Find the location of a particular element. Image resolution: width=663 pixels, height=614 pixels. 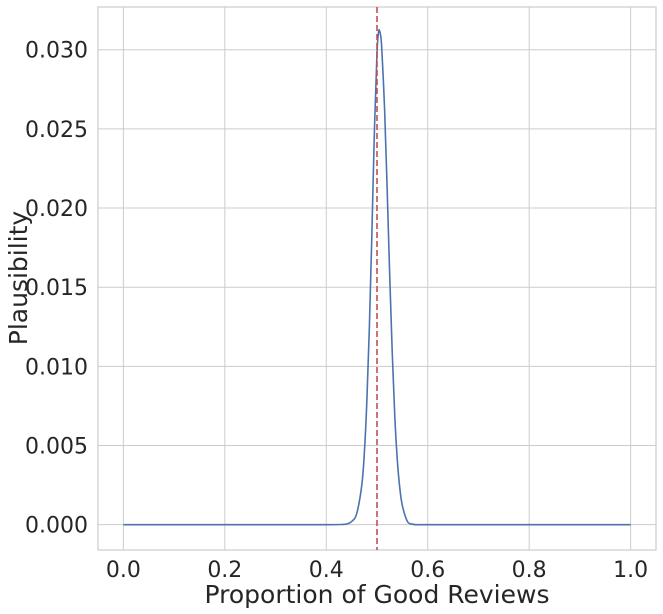

y-tick-labels: 0.000 0.005 0.010 0.015 0.020 0.025 0.030 is located at coordinates (56, 289).